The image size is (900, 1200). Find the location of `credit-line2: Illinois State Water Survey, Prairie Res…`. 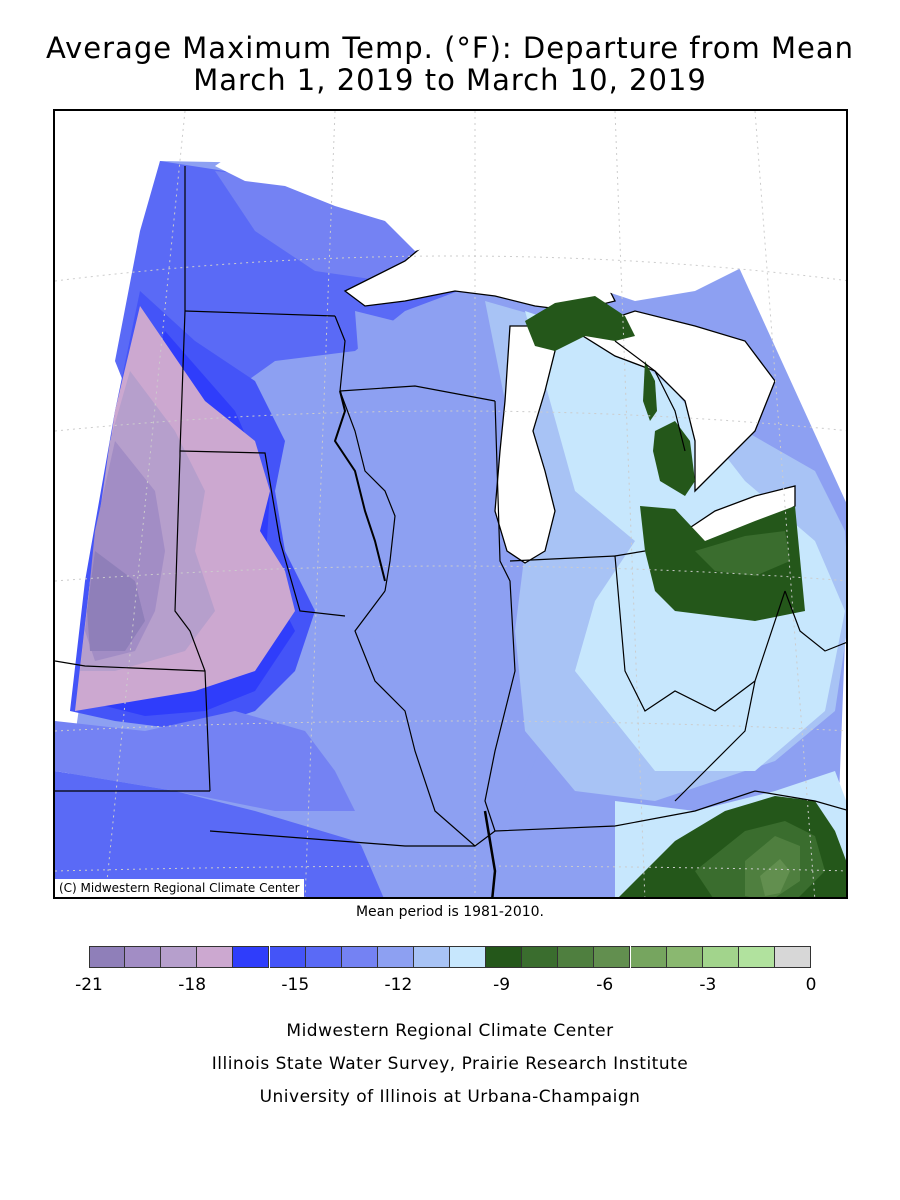

credit-line2: Illinois State Water Survey, Prairie Res… is located at coordinates (450, 1064).